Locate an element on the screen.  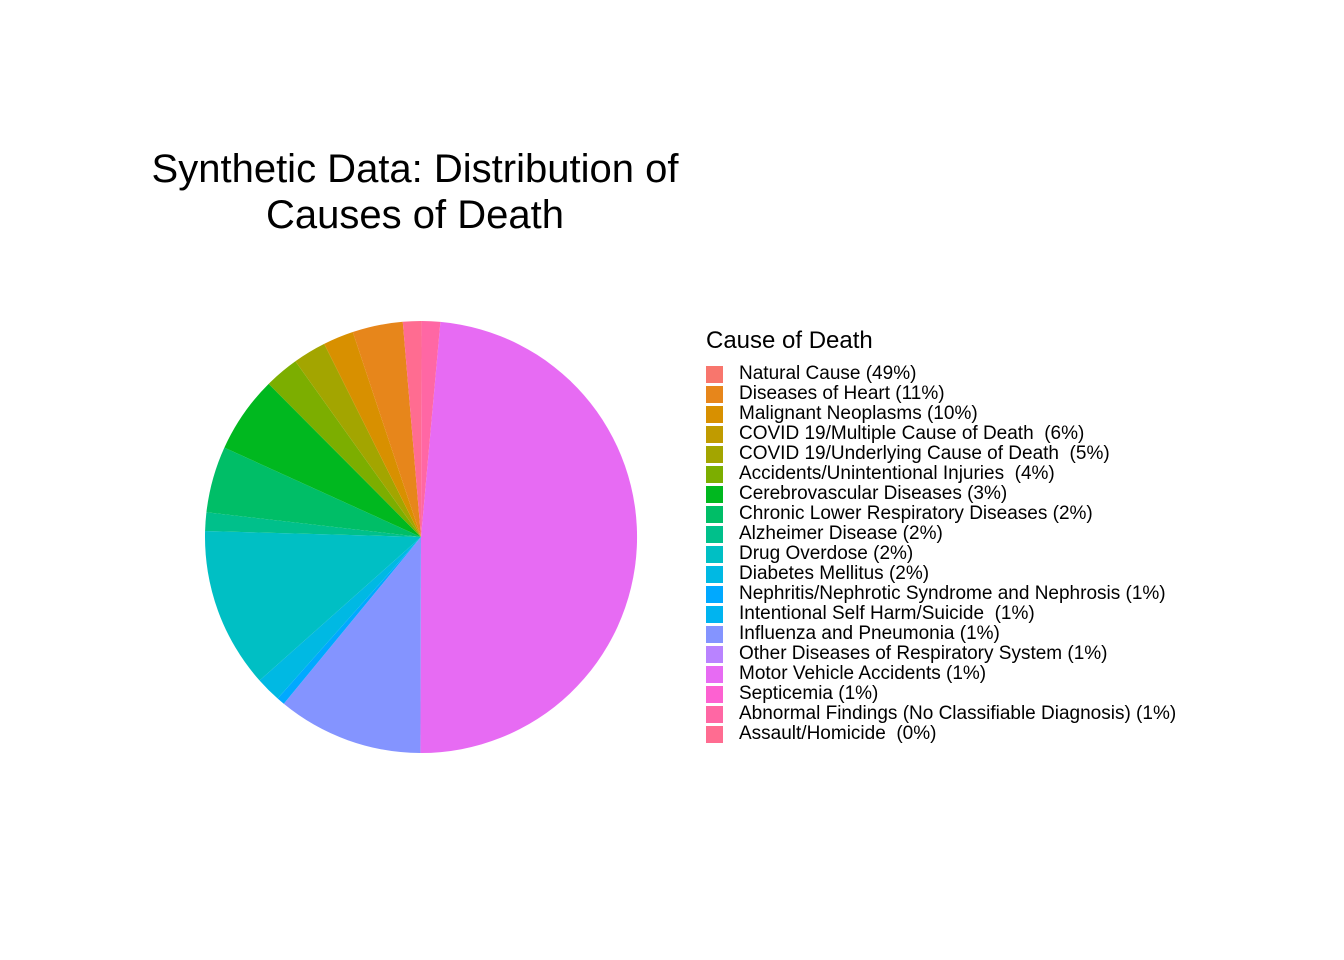
legend-item: Alzheimer Disease (2%) is located at coordinates (941, 534).